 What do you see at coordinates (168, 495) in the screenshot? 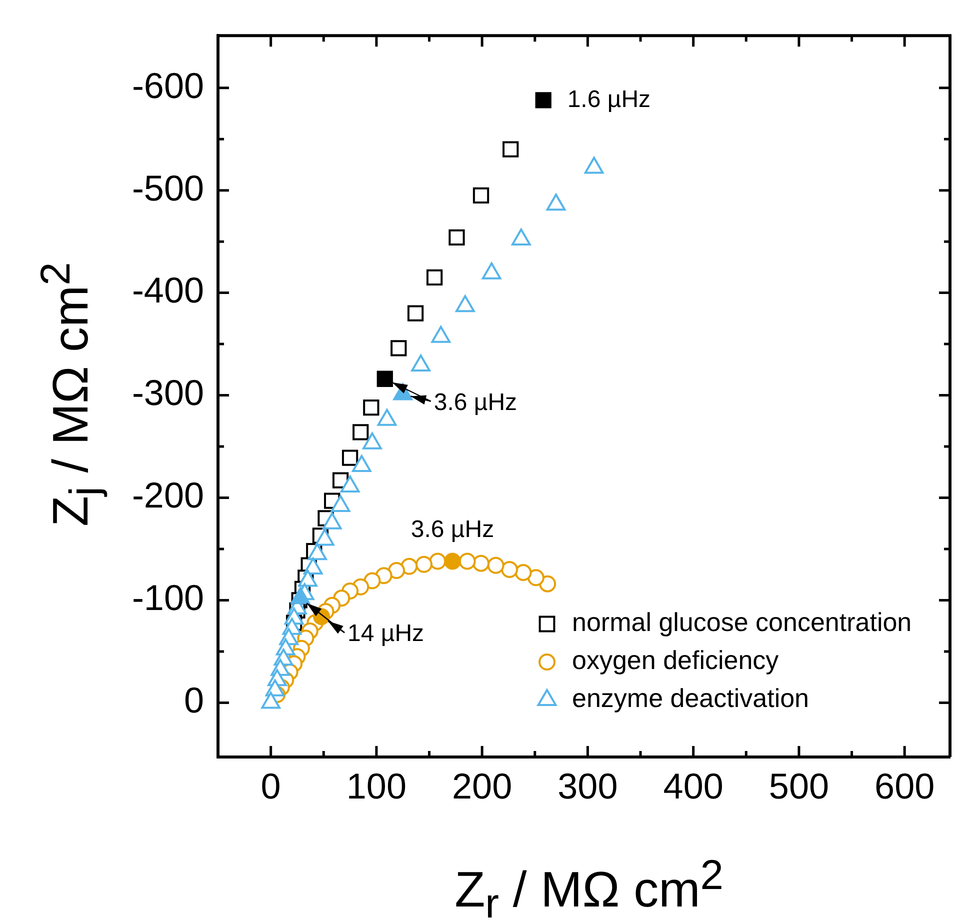
I see `y-tick-label: -200` at bounding box center [168, 495].